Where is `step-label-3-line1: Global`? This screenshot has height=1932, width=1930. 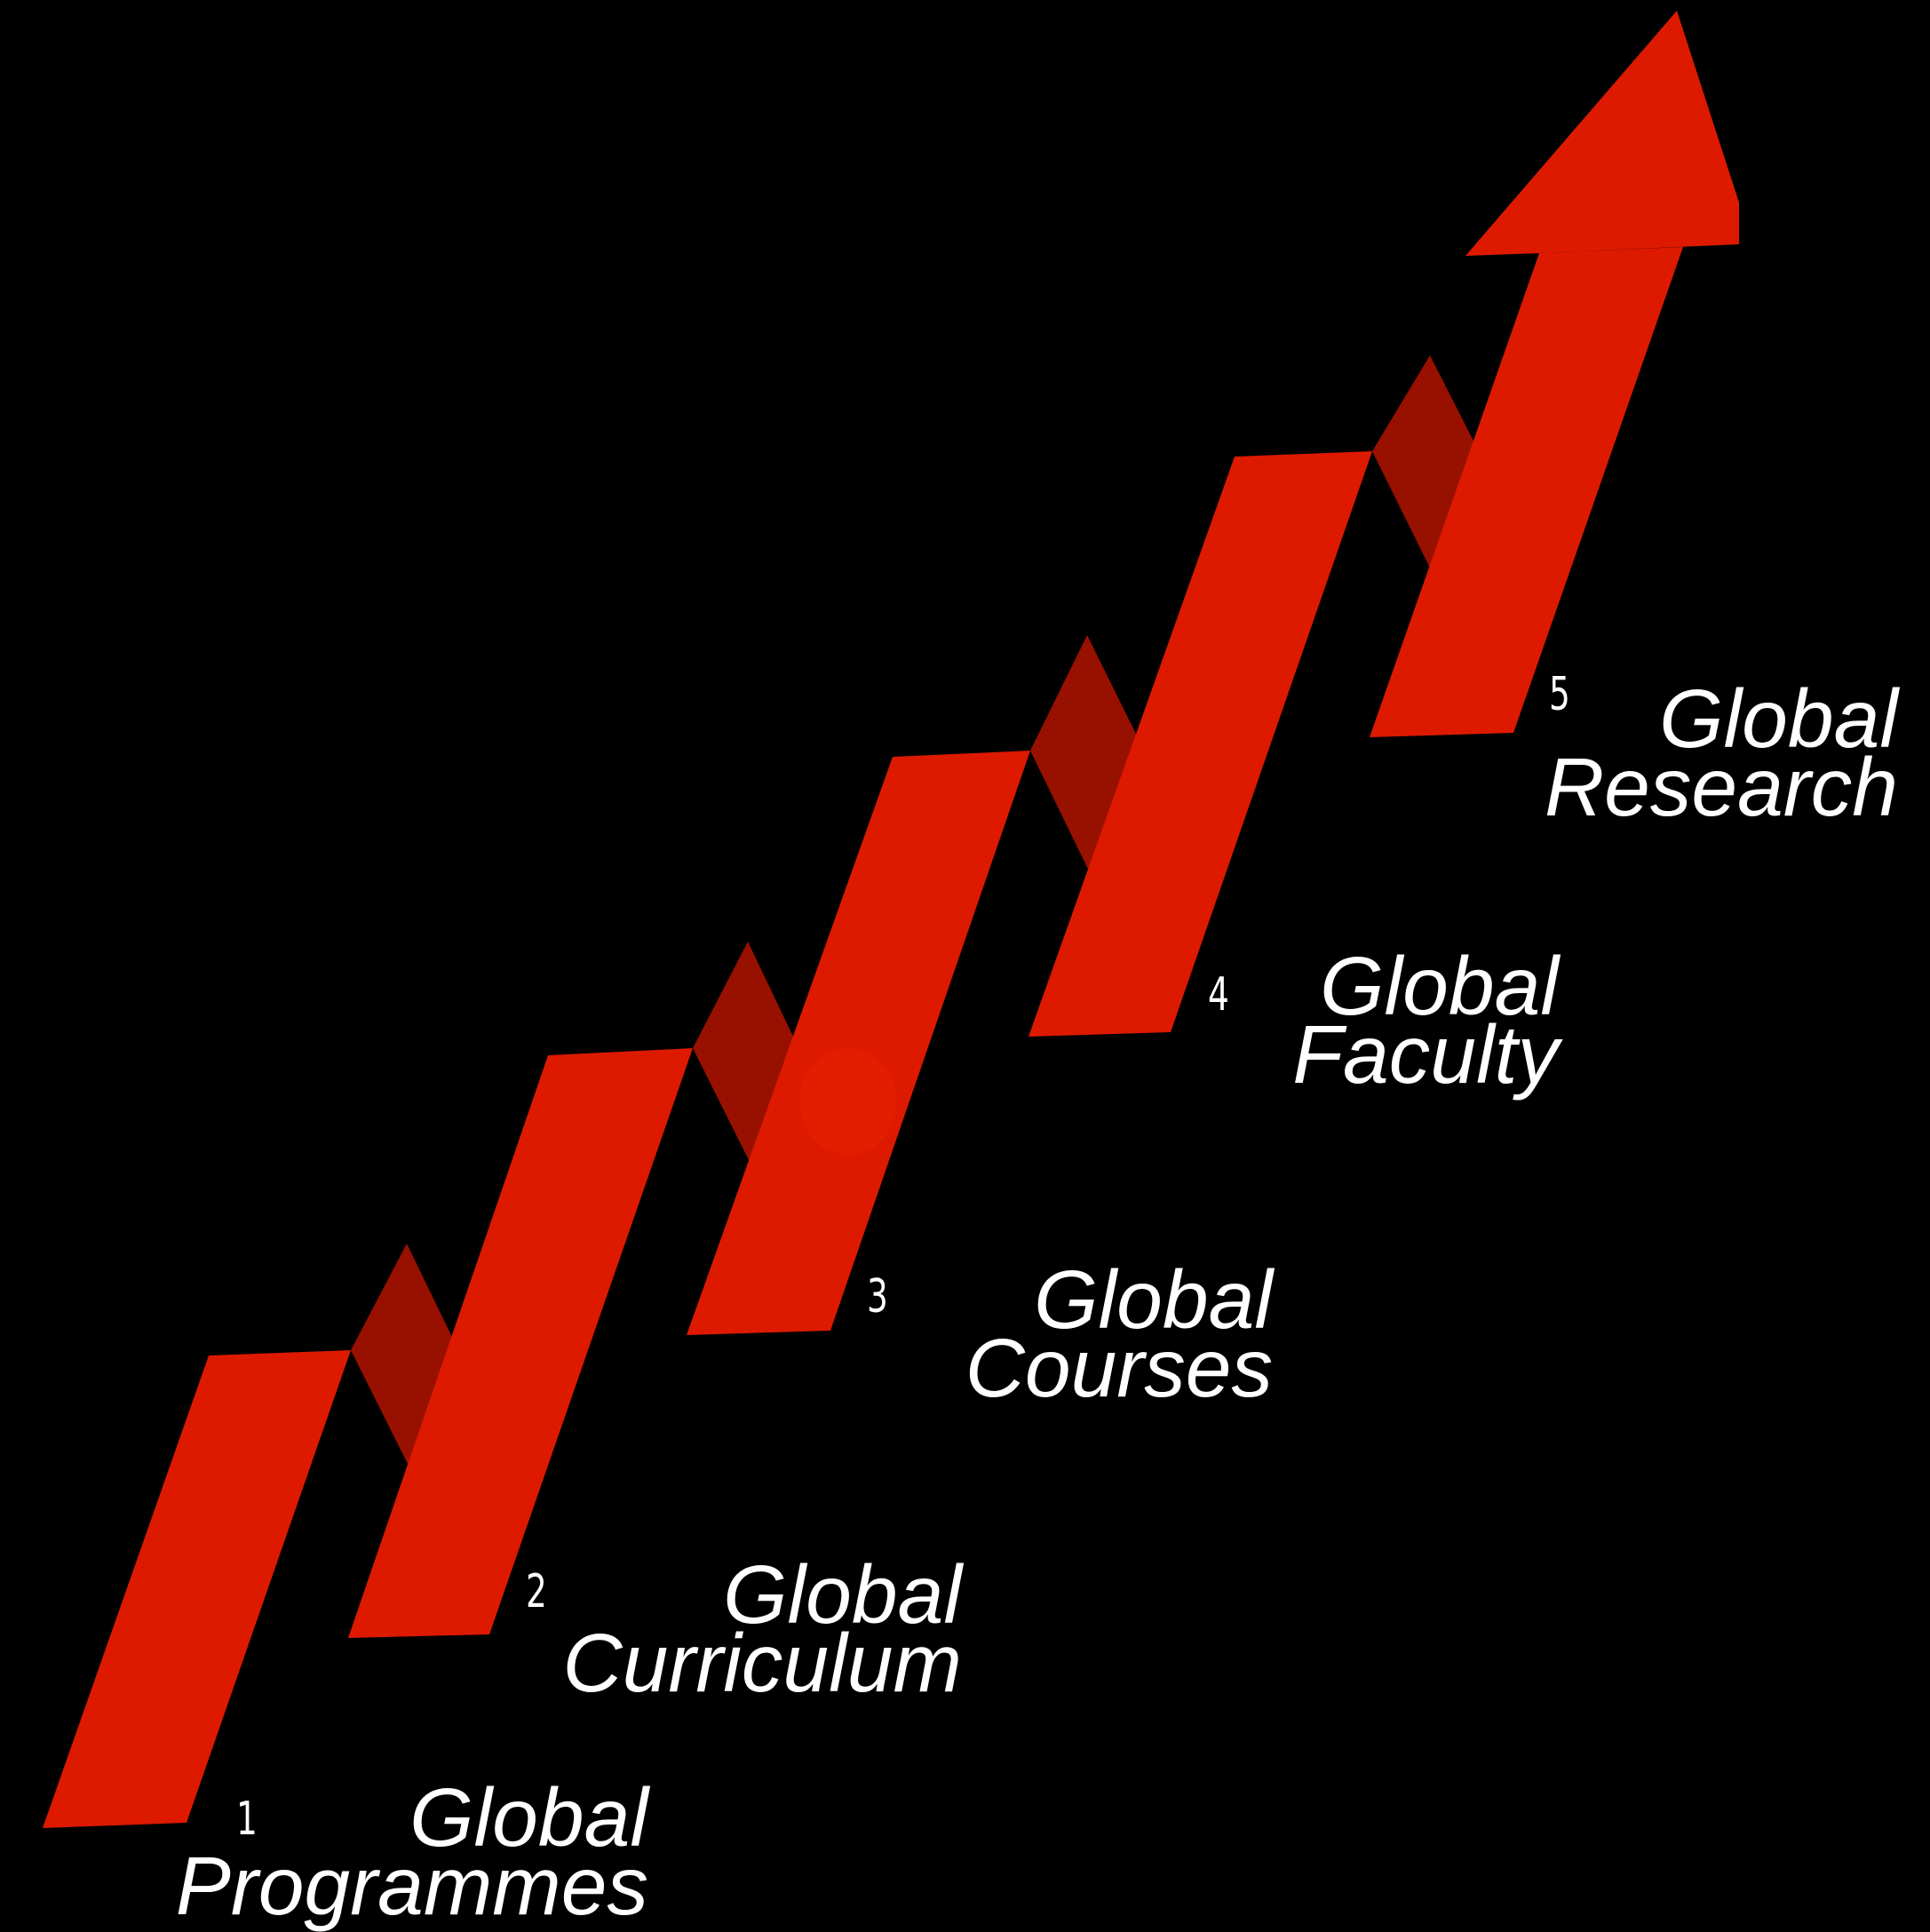 step-label-3-line1: Global is located at coordinates (1153, 1299).